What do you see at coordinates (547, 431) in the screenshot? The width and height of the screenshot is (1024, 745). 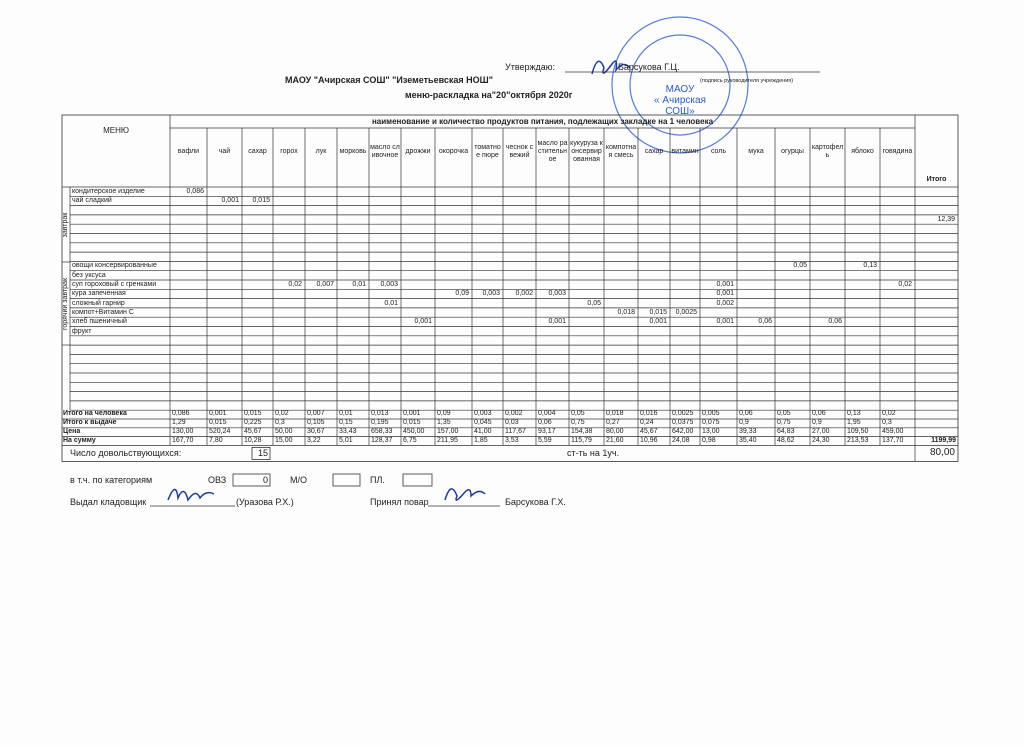 I see `summary-value: 93,17` at bounding box center [547, 431].